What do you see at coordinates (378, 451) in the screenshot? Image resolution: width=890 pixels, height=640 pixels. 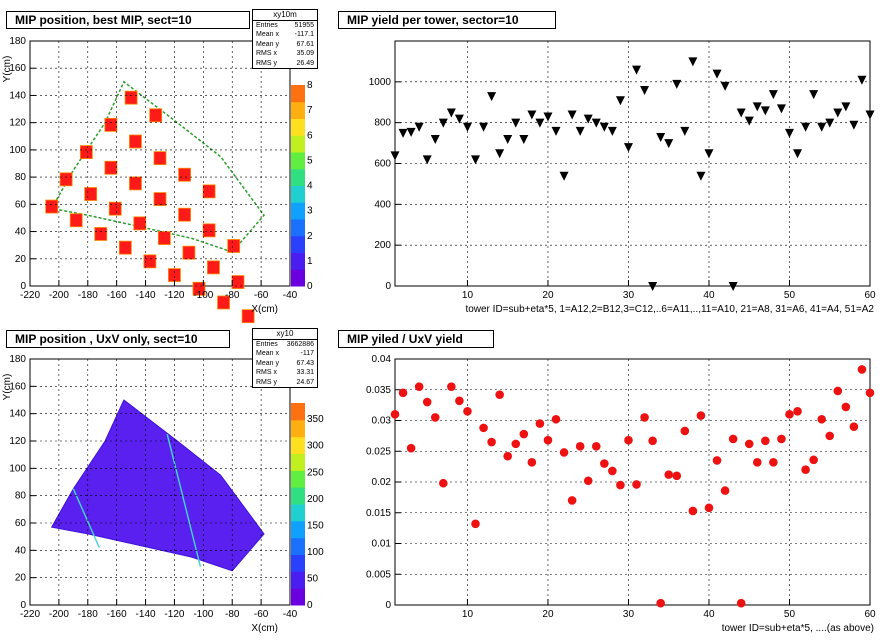 I see `y-tick-label: 0.025` at bounding box center [378, 451].